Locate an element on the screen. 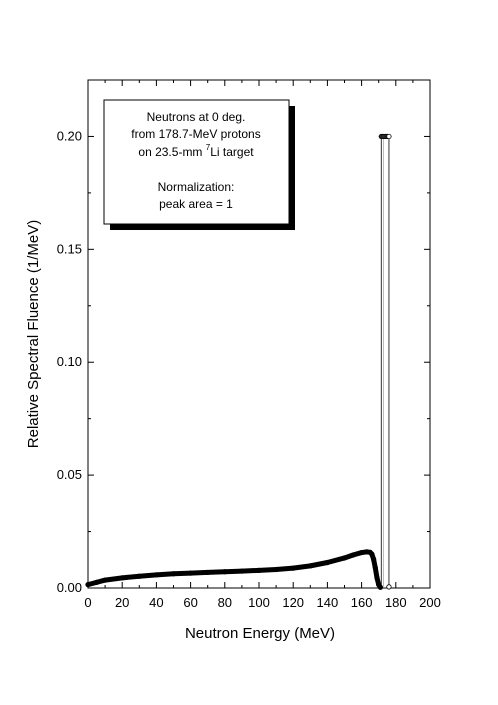 This screenshot has width=498, height=705. x-tick-label: 60 is located at coordinates (190, 602).